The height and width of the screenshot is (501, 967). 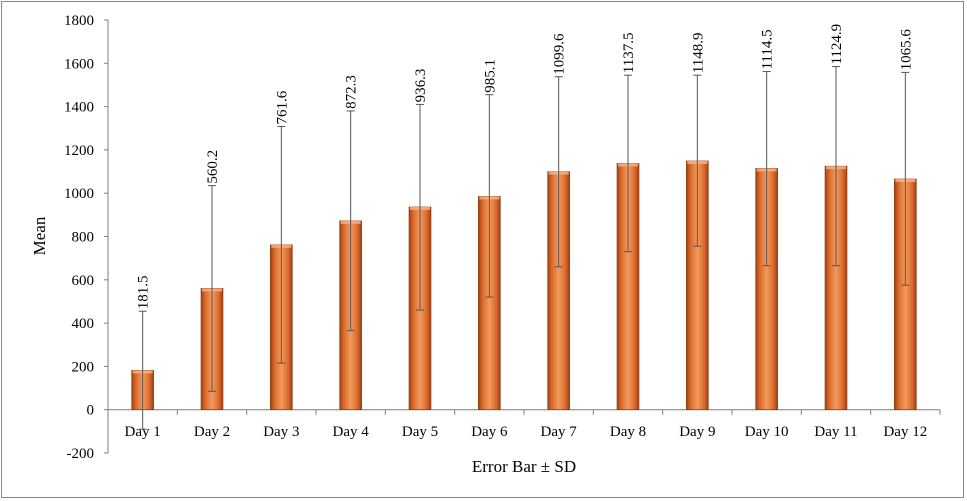 I want to click on data-label: 1065.6, so click(x=906, y=50).